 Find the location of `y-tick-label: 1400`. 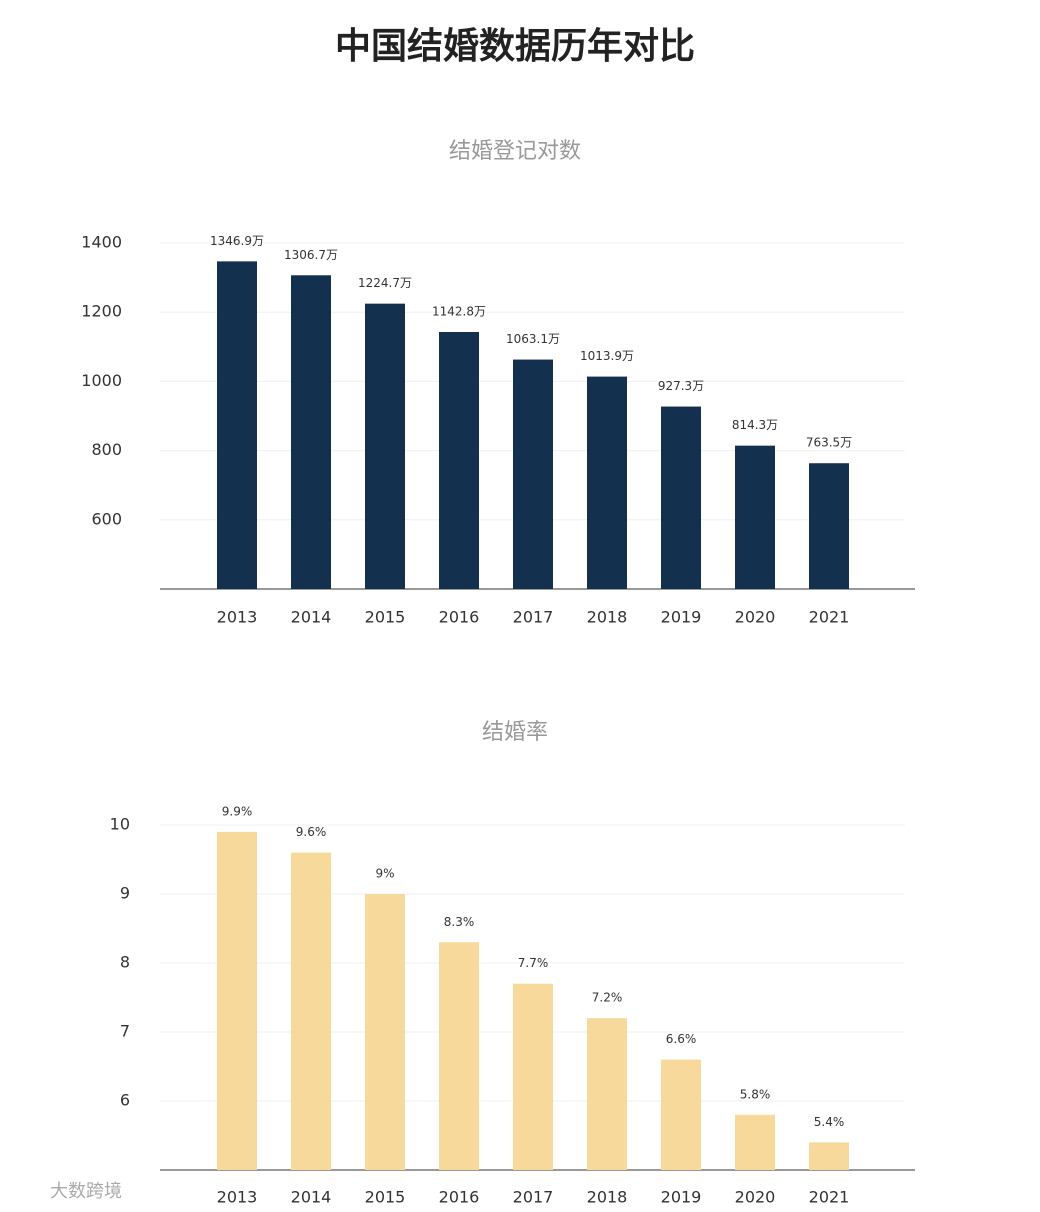

y-tick-label: 1400 is located at coordinates (101, 242).